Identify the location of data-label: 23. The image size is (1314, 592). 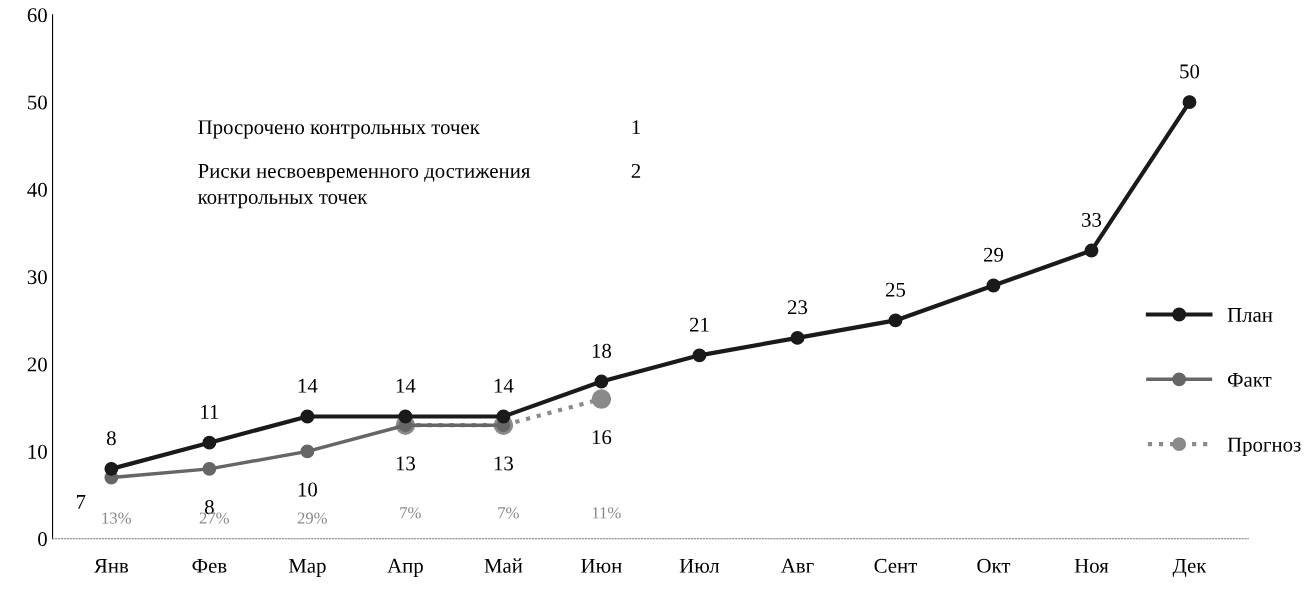
(797, 307).